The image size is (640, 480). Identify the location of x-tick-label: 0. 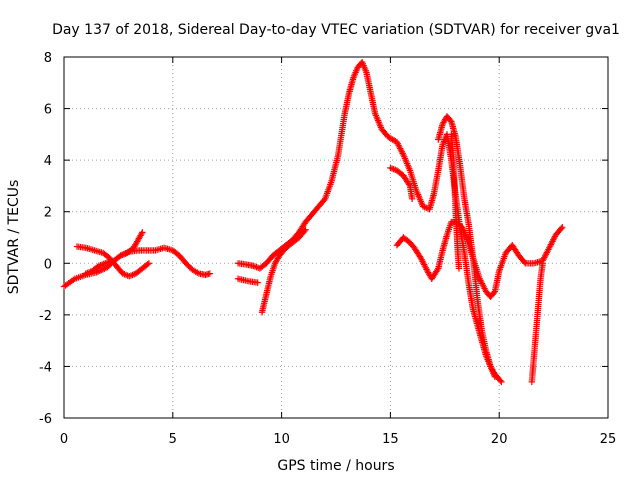
(64, 439).